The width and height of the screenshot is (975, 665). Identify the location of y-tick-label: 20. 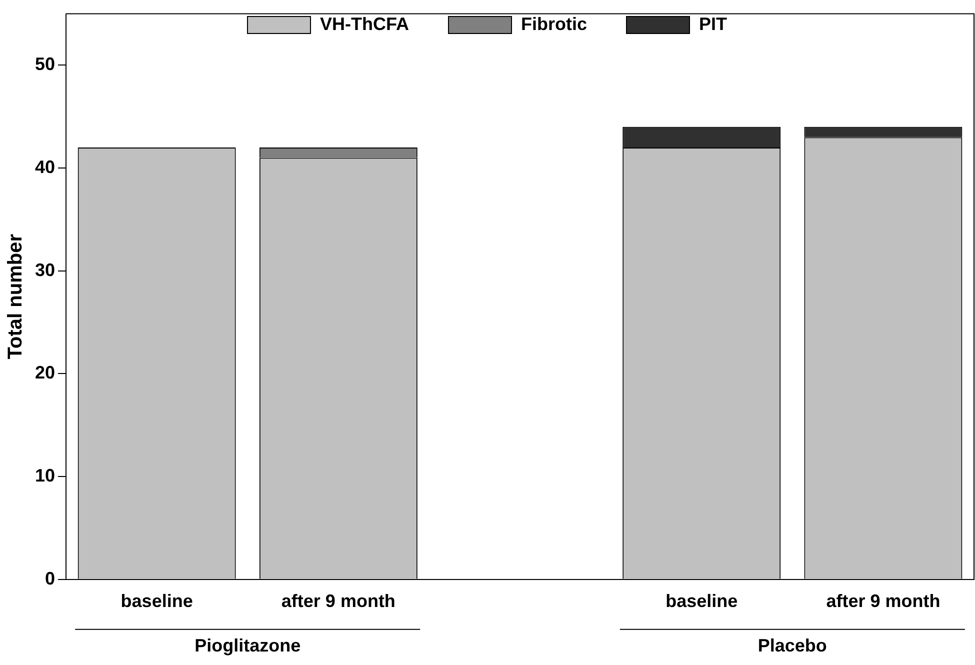
(45, 372).